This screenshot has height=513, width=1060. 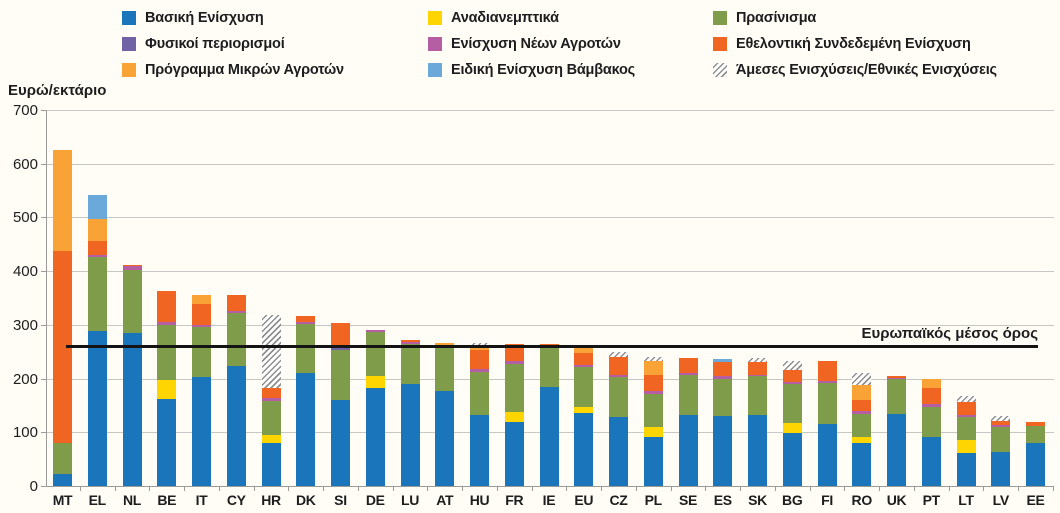 I want to click on bar-pt, so click(x=931, y=243).